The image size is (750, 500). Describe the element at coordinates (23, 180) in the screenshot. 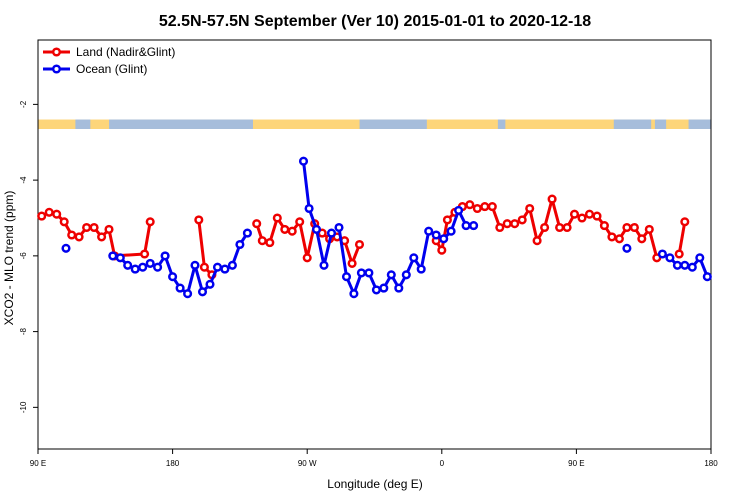

I see `y-tick-label: -4` at that location.